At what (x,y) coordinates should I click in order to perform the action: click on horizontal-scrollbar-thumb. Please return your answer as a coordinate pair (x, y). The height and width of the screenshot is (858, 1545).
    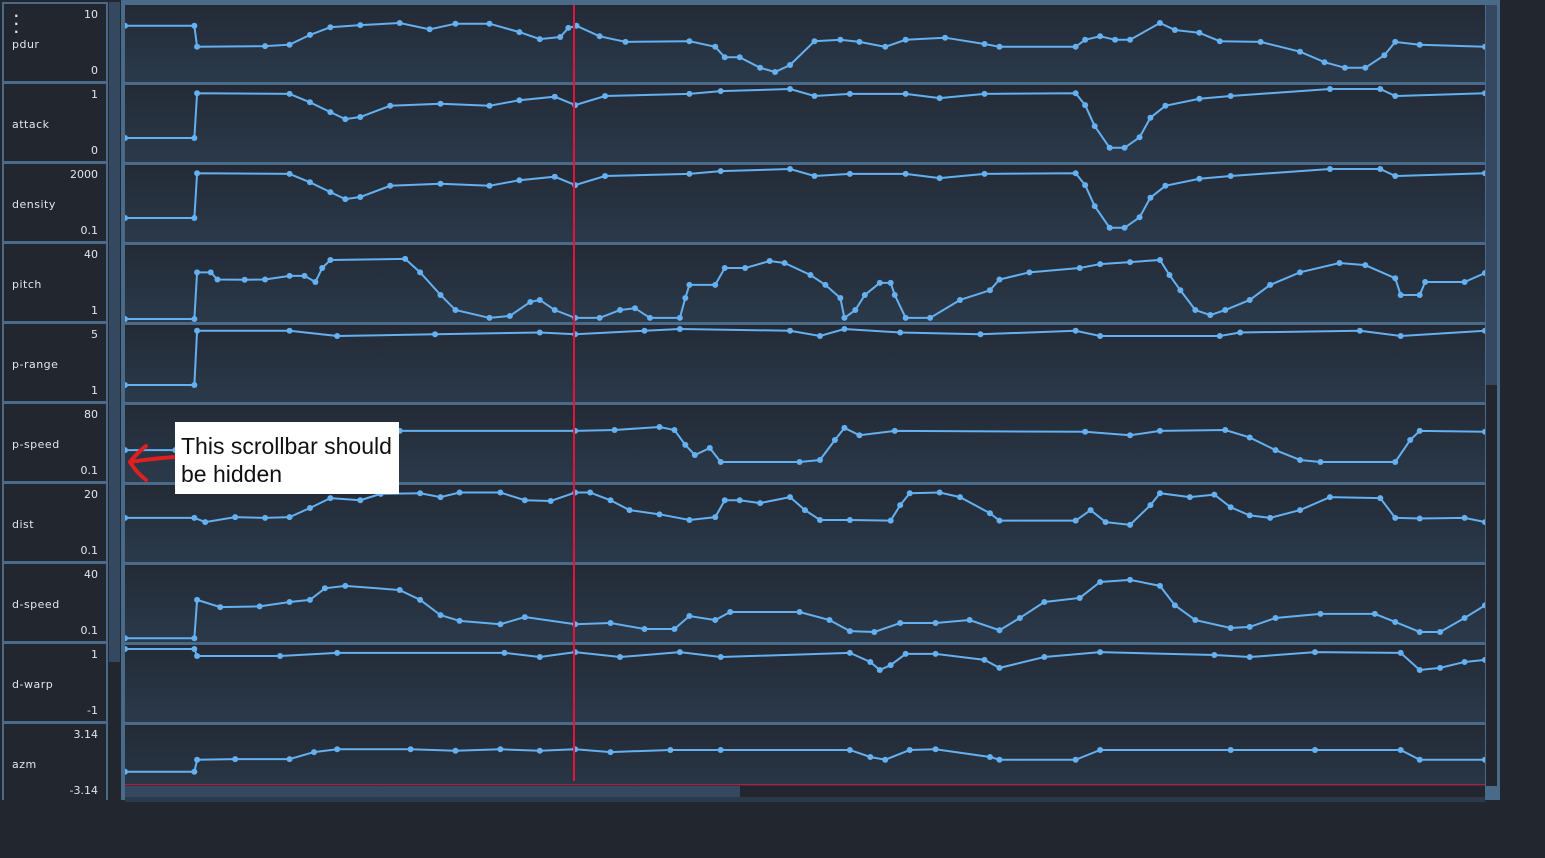
    Looking at the image, I should click on (432, 791).